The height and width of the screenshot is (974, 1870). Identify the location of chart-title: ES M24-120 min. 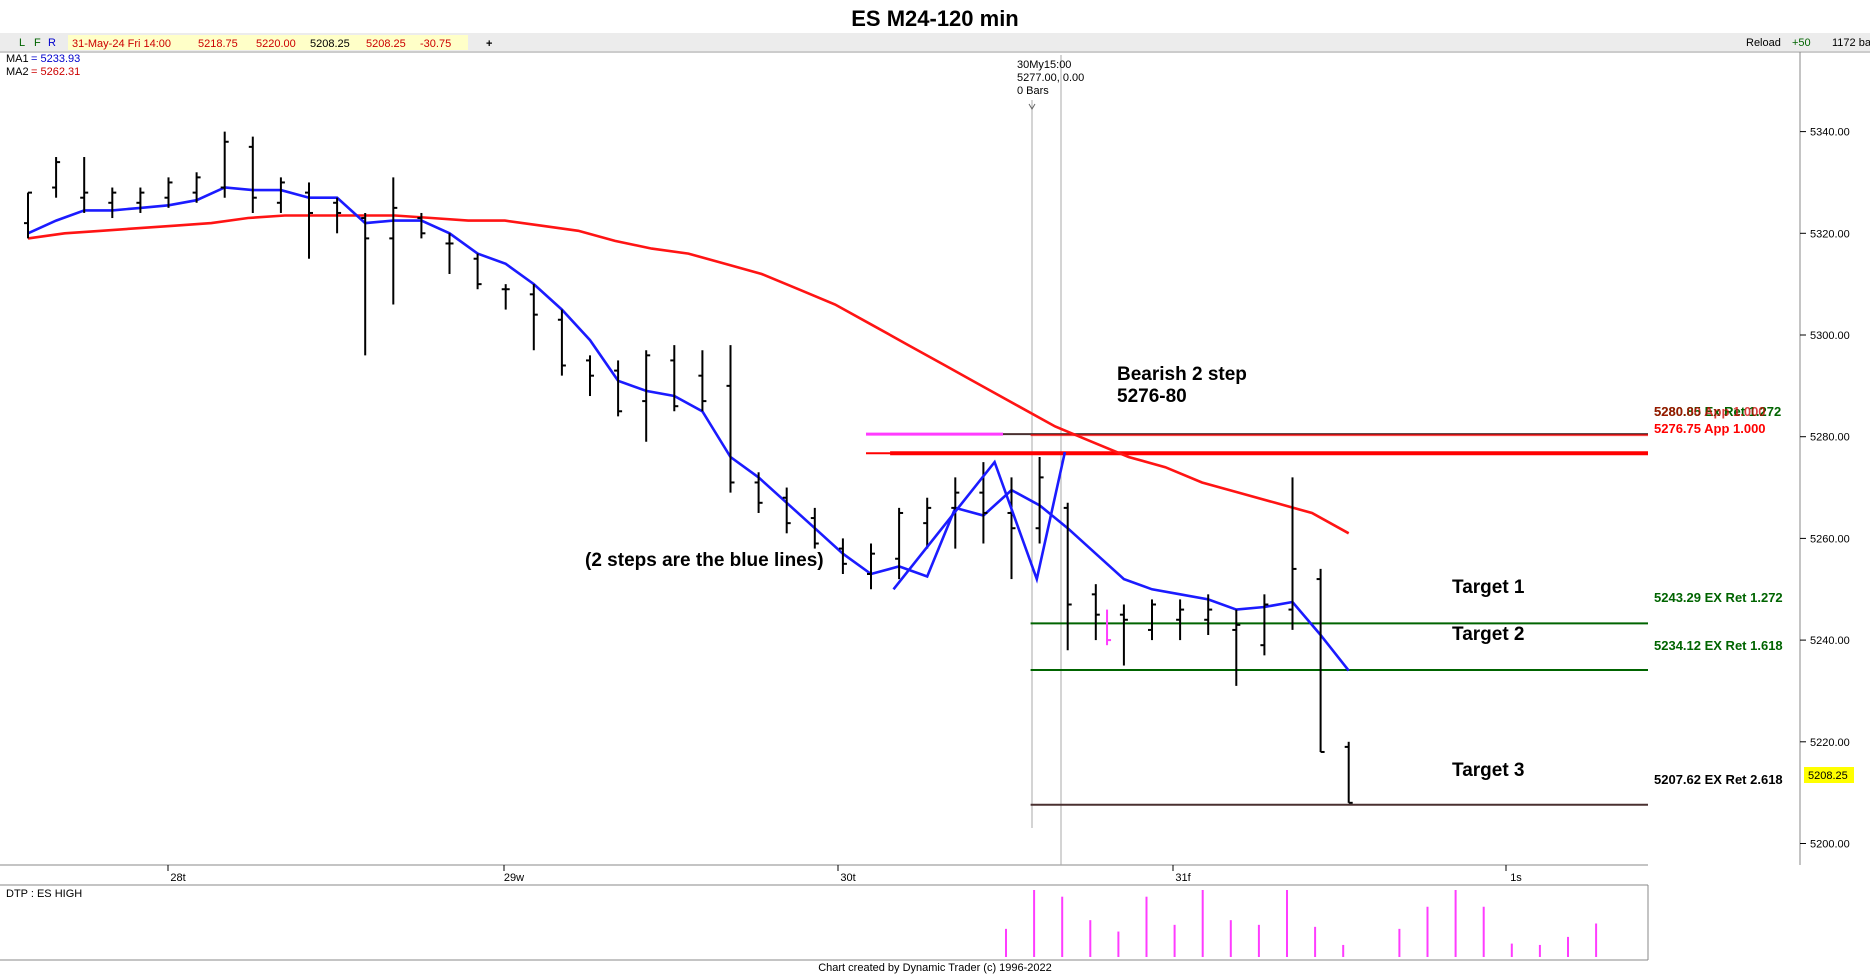
(935, 18).